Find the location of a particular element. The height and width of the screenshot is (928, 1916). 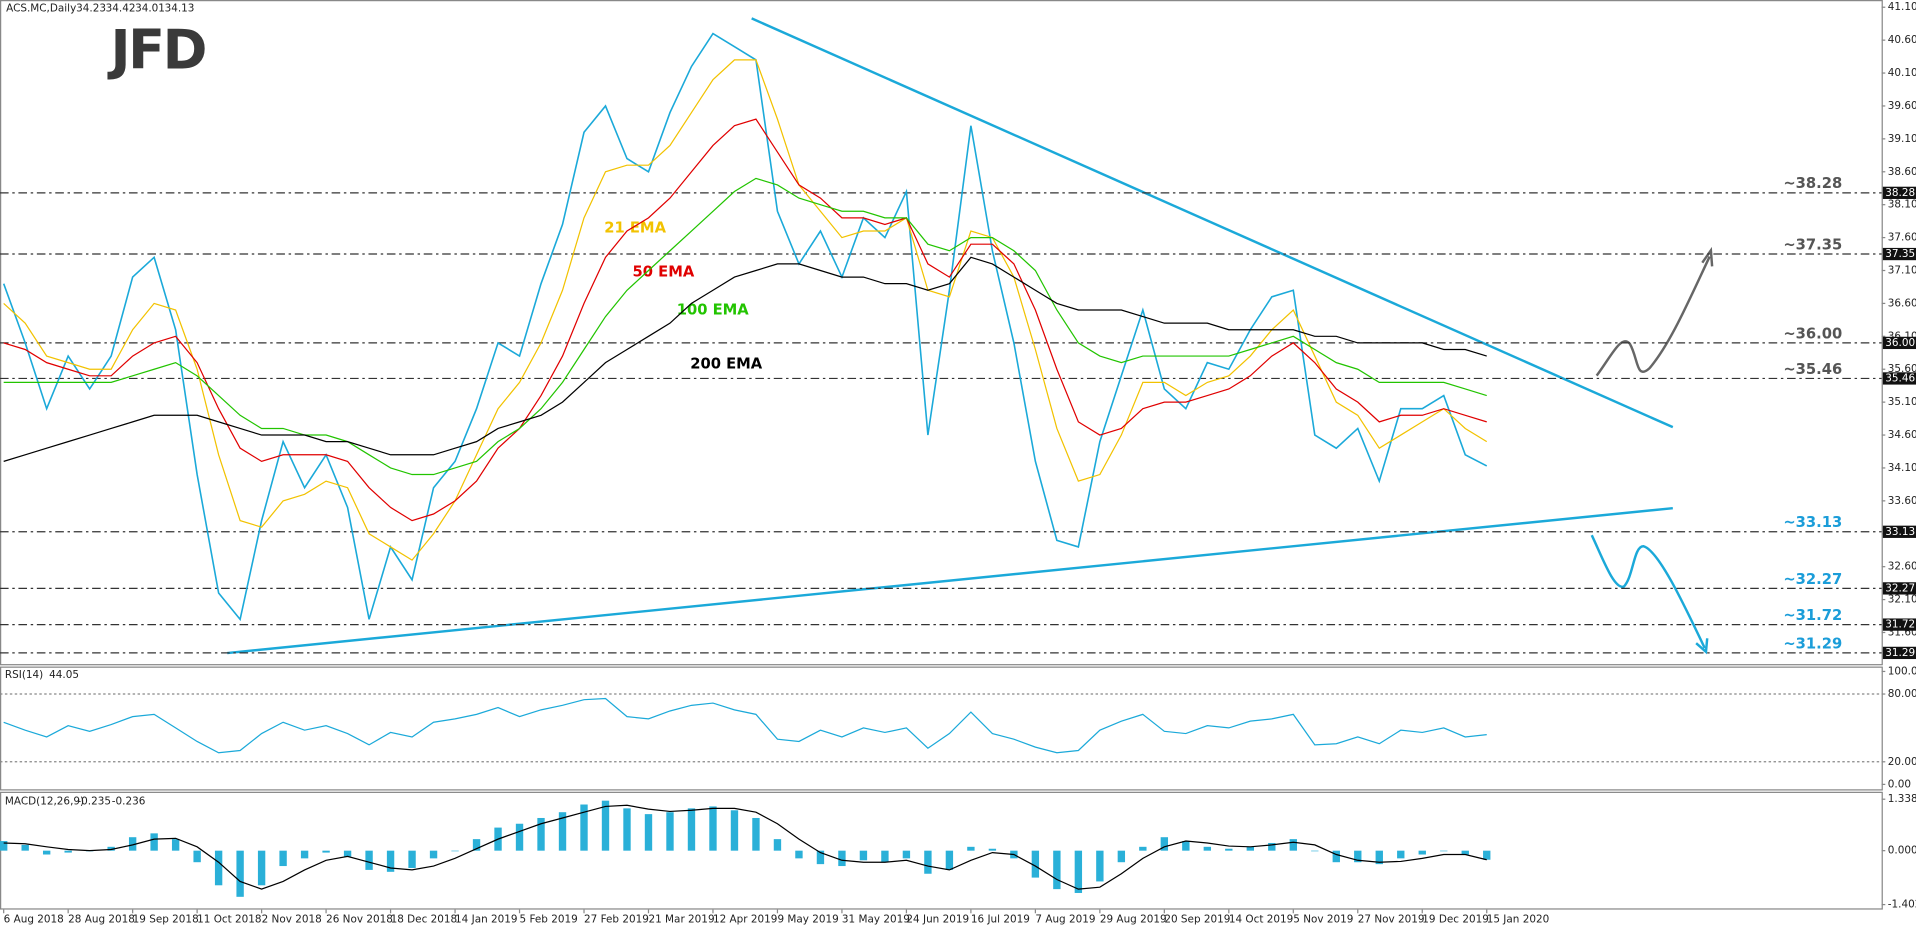

macd-last: -0.235 is located at coordinates (94, 802).